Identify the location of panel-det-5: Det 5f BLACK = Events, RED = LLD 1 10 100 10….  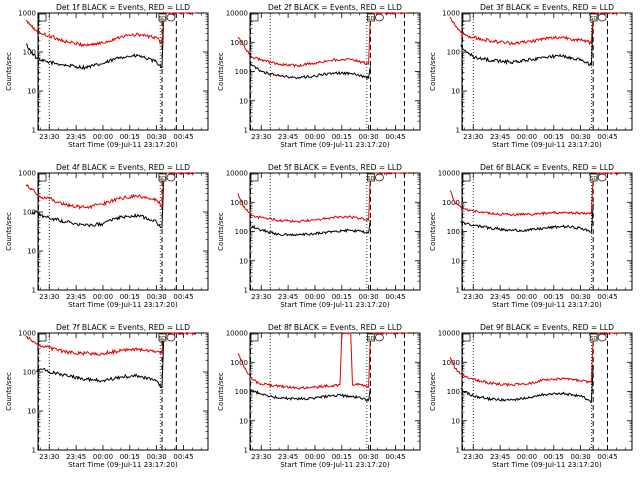
(319, 236).